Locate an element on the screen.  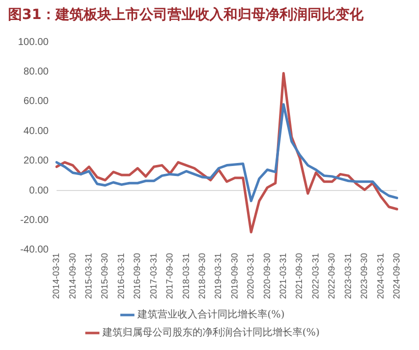
x-tick-label: 2015-09-30 is located at coordinates (105, 276).